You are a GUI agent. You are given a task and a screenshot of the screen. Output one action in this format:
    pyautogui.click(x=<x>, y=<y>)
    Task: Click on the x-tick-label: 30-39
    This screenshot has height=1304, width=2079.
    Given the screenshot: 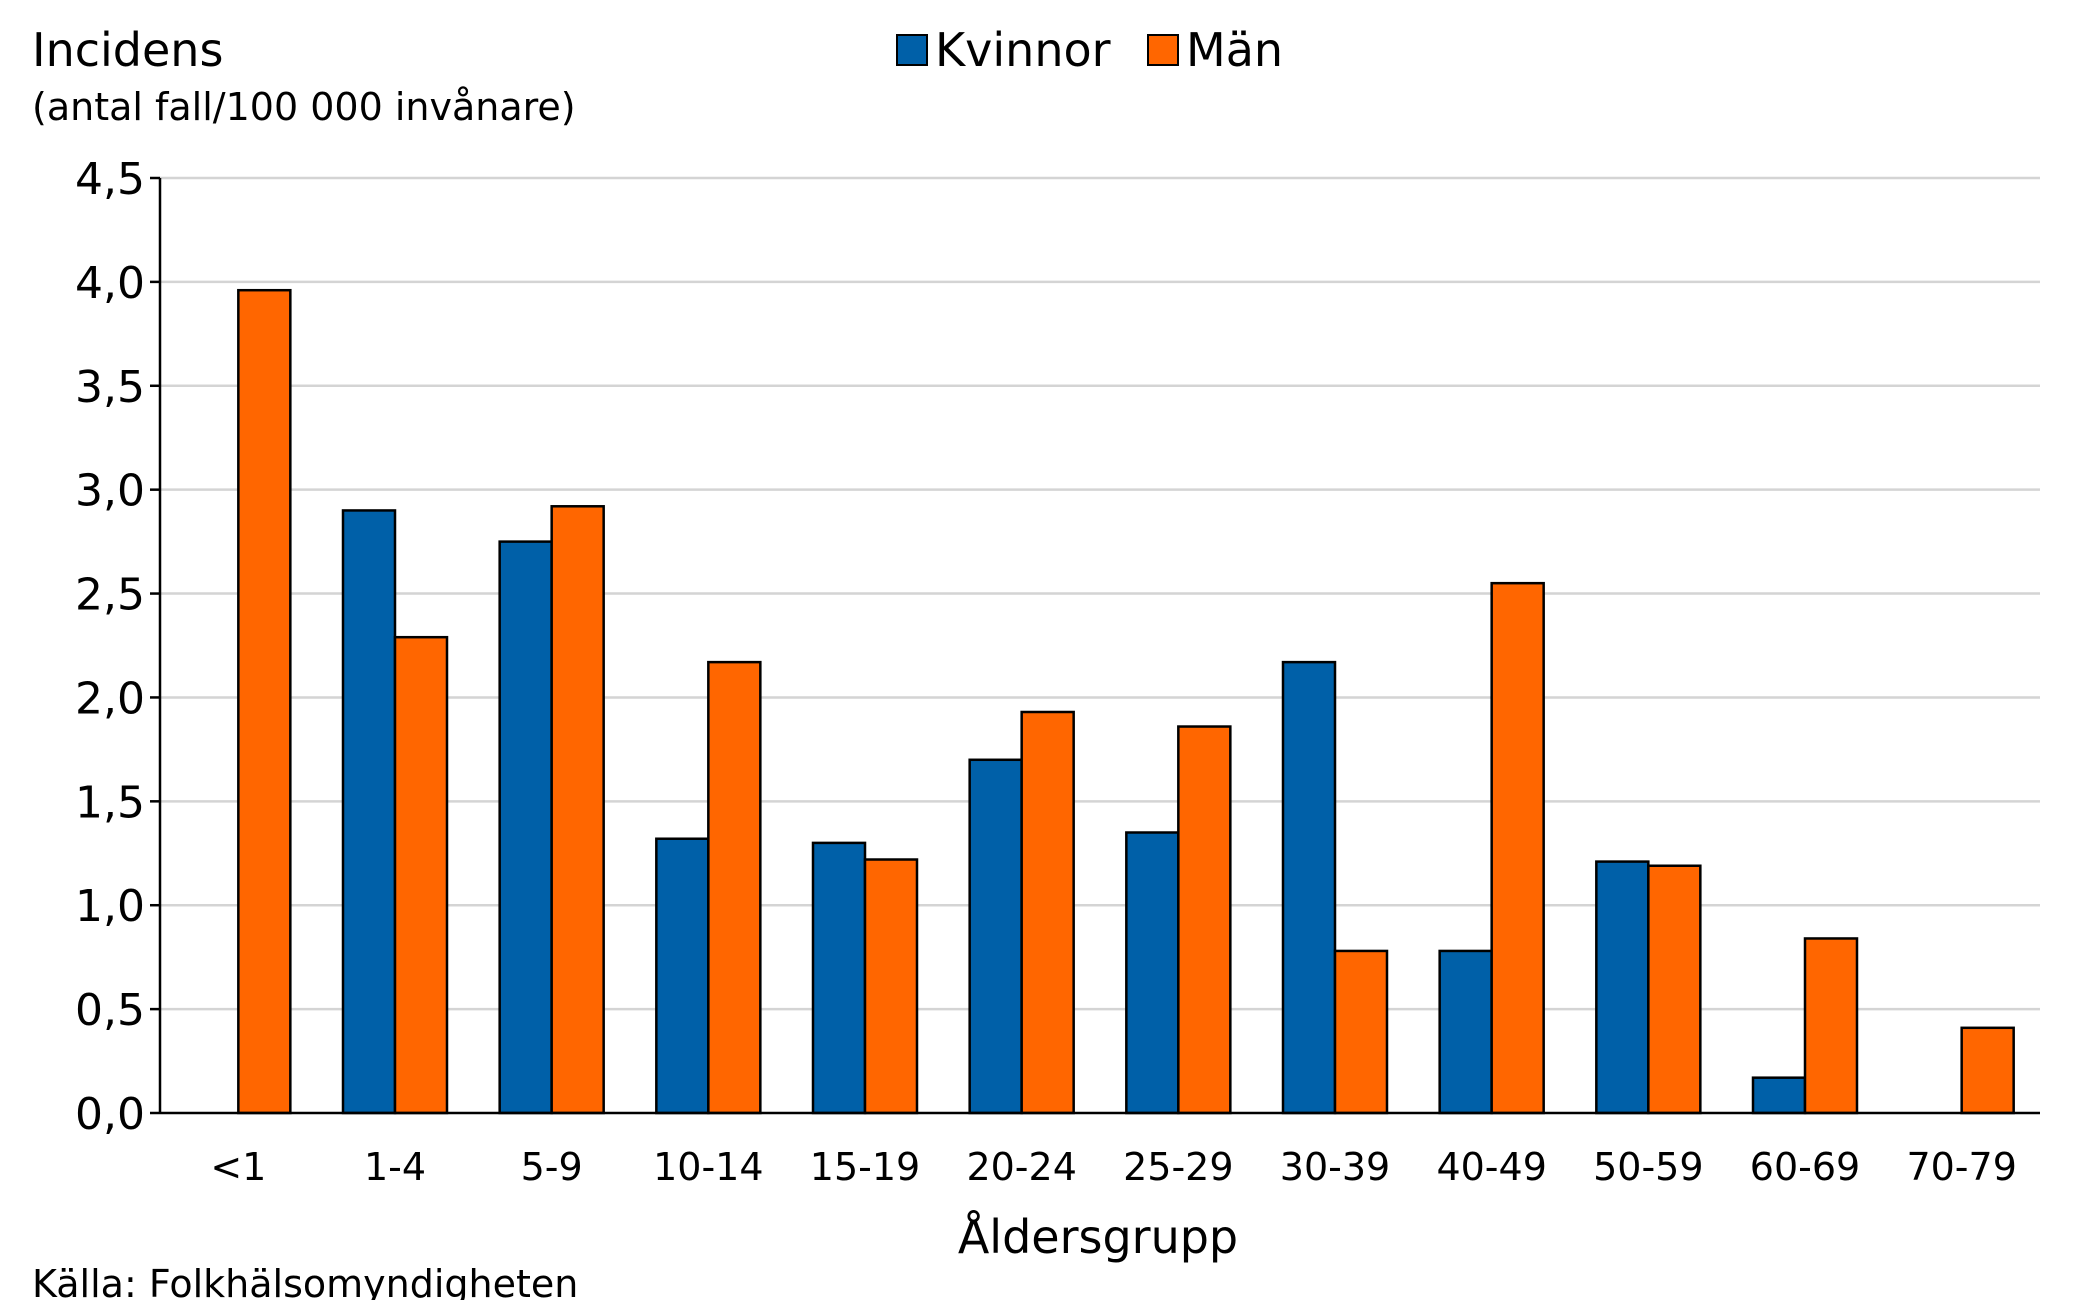 What is the action you would take?
    pyautogui.click(x=1335, y=1167)
    